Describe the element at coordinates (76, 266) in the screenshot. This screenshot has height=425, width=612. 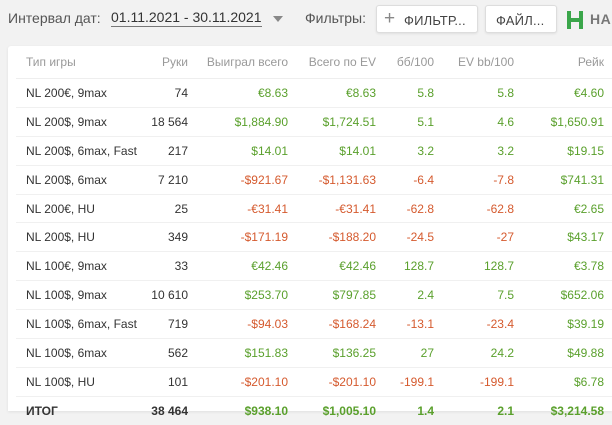
I see `cell-game-type: NL 100€, 9max` at that location.